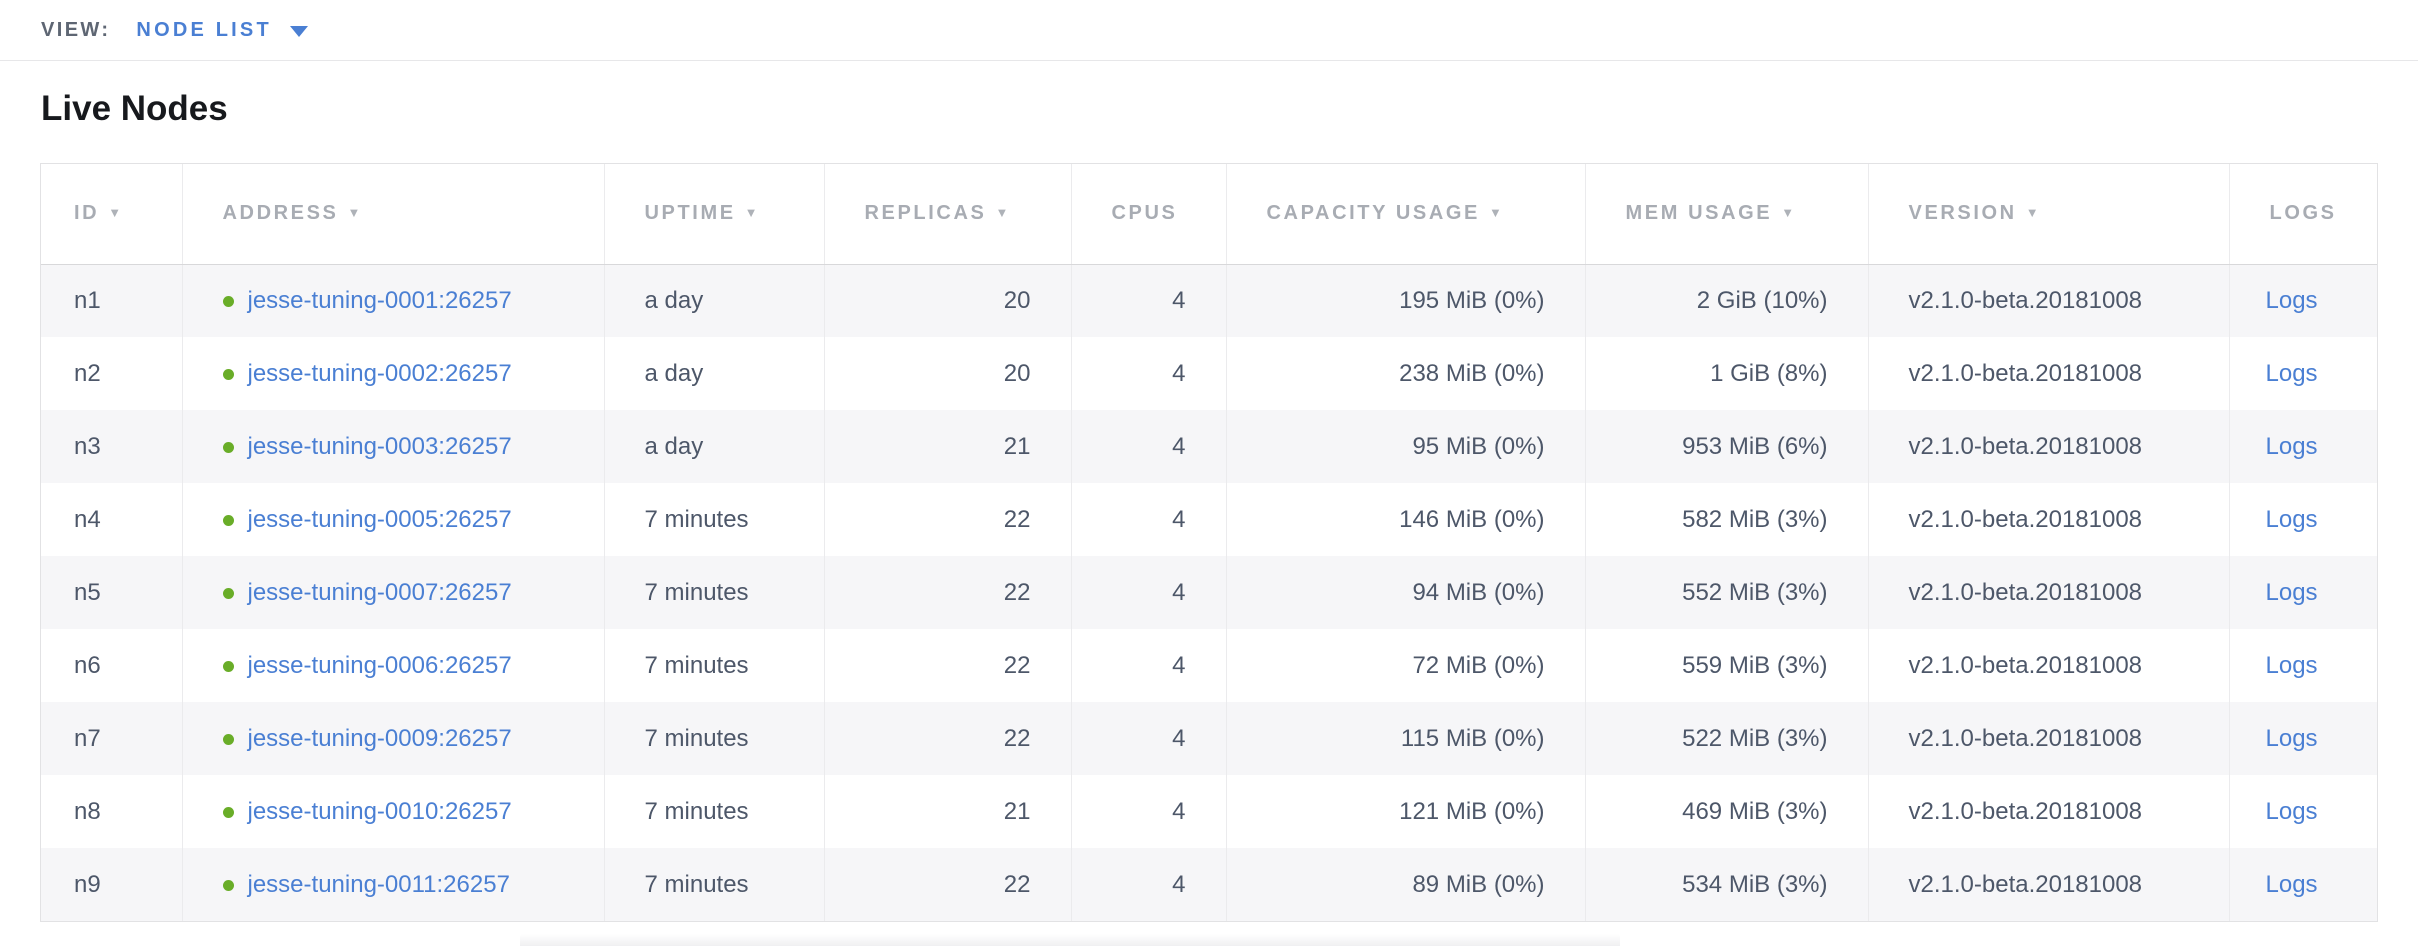  What do you see at coordinates (1406, 592) in the screenshot?
I see `cell-capacity: 94 MiB (0%)` at bounding box center [1406, 592].